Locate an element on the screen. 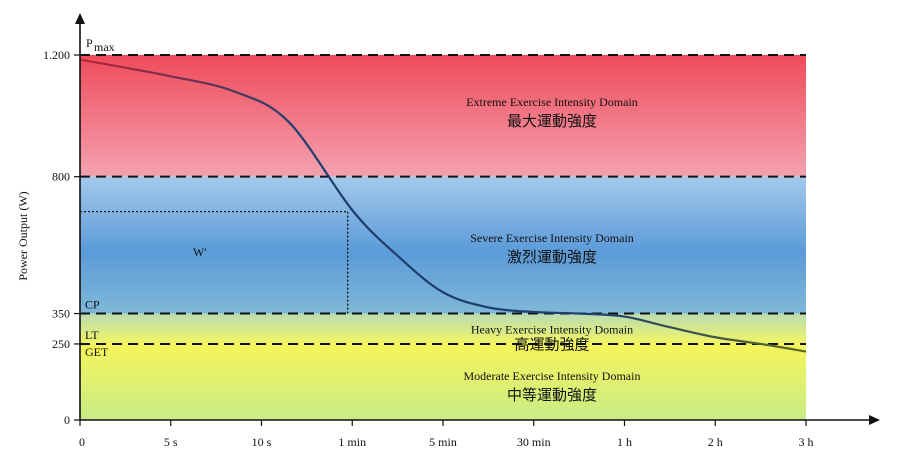 Image resolution: width=900 pixels, height=454 pixels. pmax-label: P is located at coordinates (89, 43).